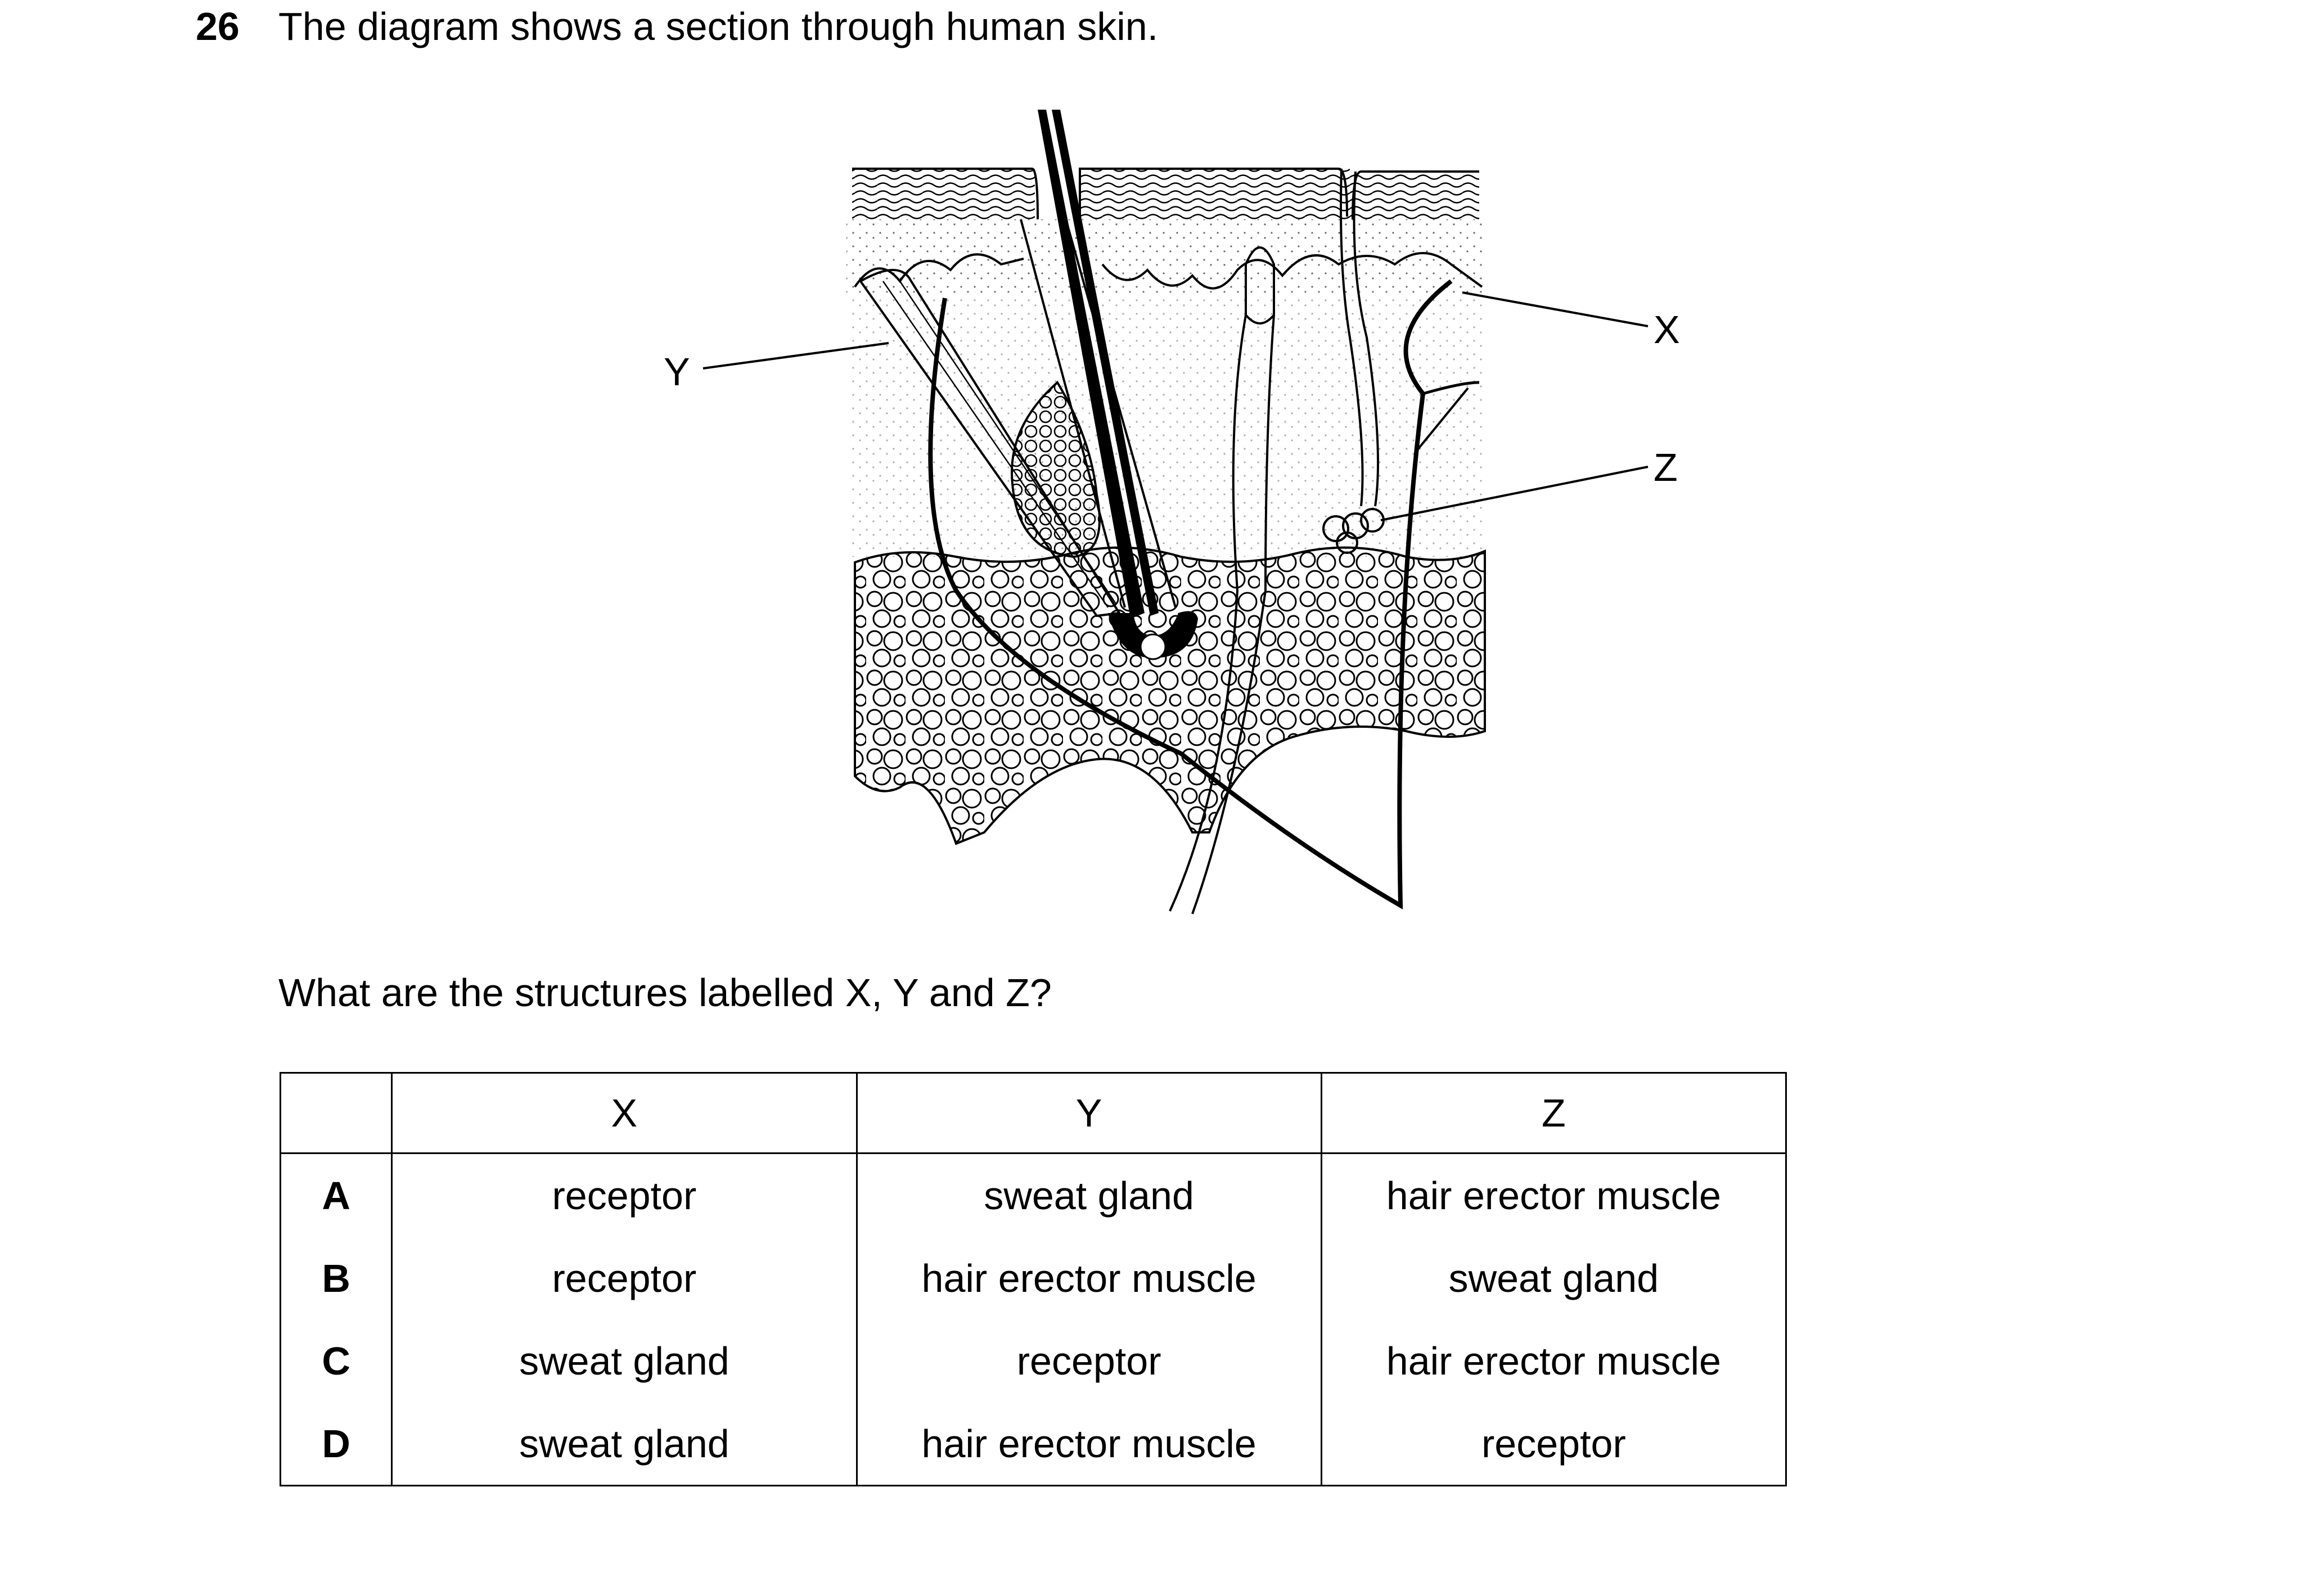  Describe the element at coordinates (1667, 330) in the screenshot. I see `label-x: X` at that location.